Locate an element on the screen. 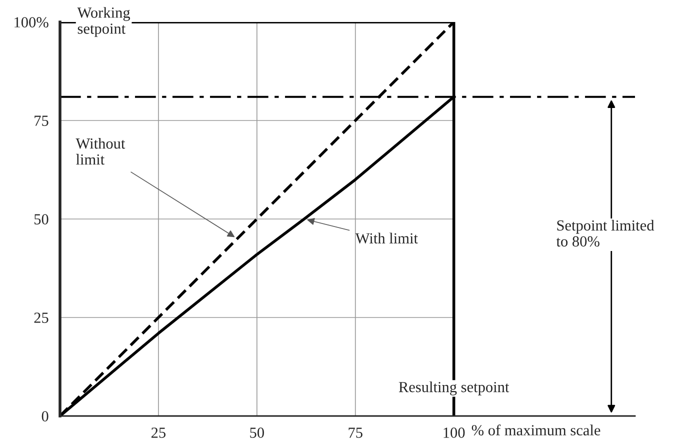 This screenshot has width=679, height=444. x-tick-label: 25 is located at coordinates (158, 433).